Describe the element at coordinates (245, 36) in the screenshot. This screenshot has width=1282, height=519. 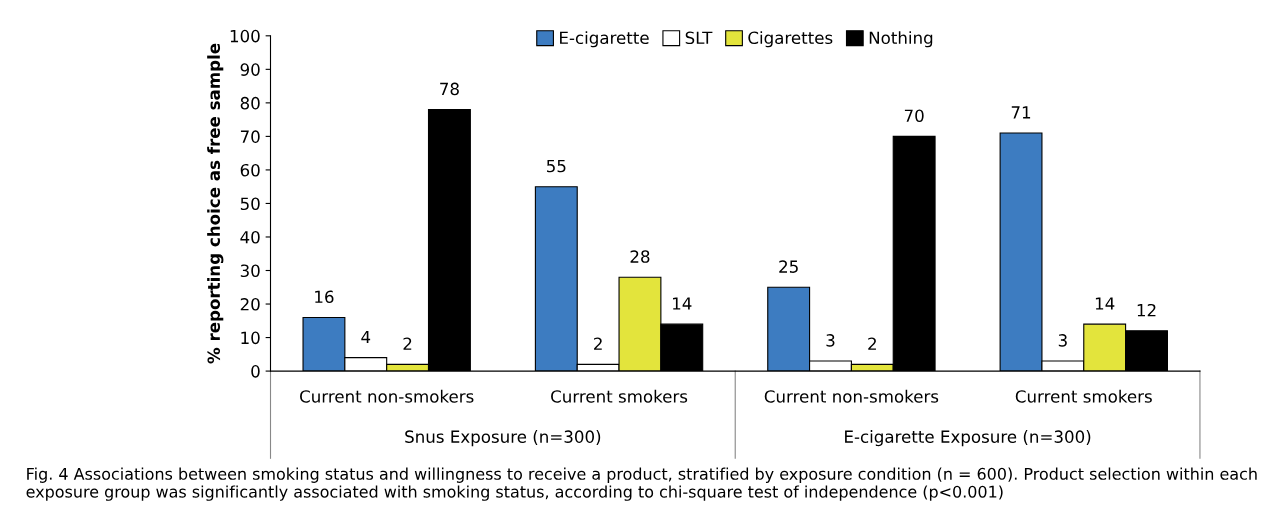
I see `y-tick-label: 100` at that location.